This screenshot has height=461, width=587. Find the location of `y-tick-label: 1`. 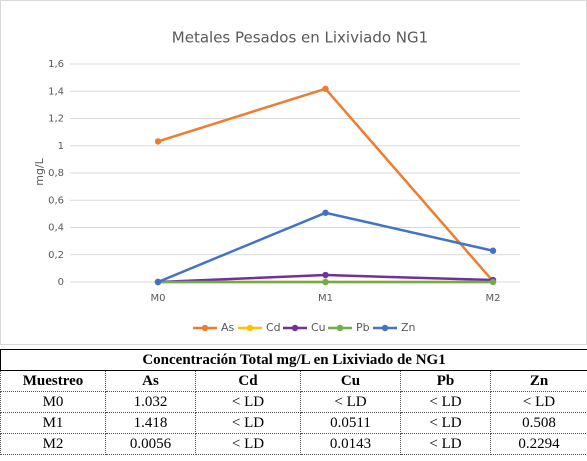

y-tick-label: 1 is located at coordinates (61, 146).